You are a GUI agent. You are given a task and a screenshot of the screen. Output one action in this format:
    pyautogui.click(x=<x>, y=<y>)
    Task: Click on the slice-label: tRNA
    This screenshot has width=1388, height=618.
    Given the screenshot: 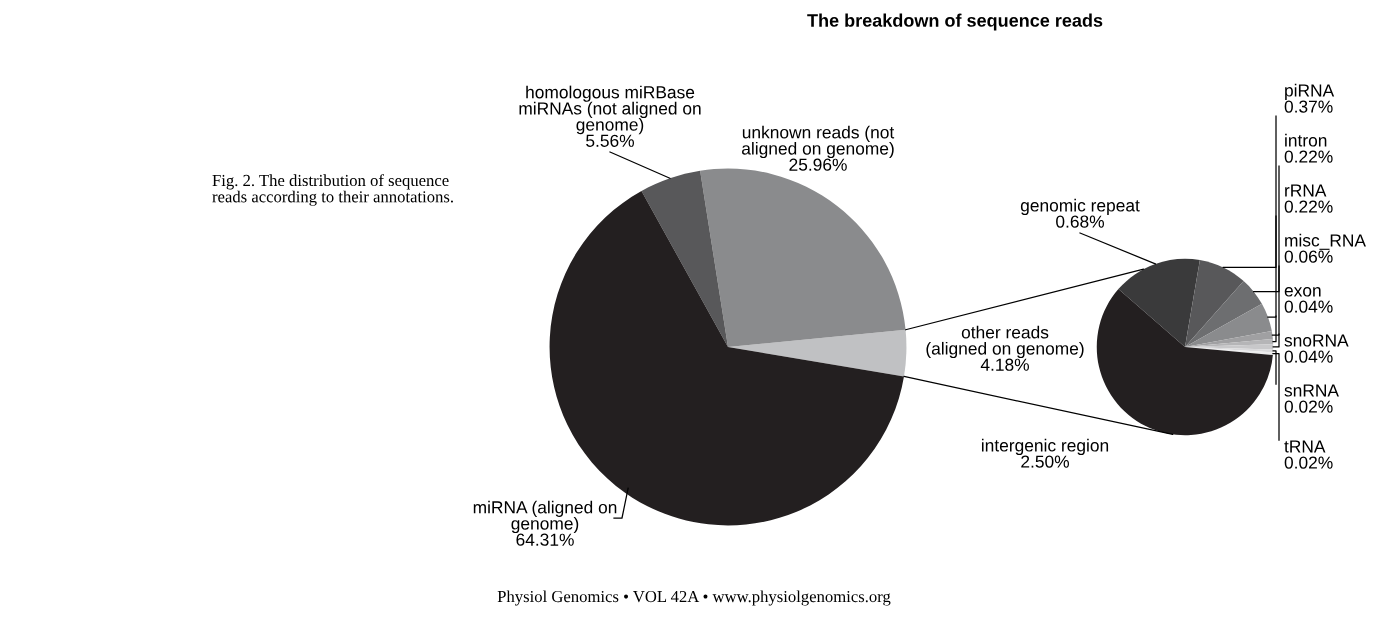 What is the action you would take?
    pyautogui.click(x=1305, y=446)
    